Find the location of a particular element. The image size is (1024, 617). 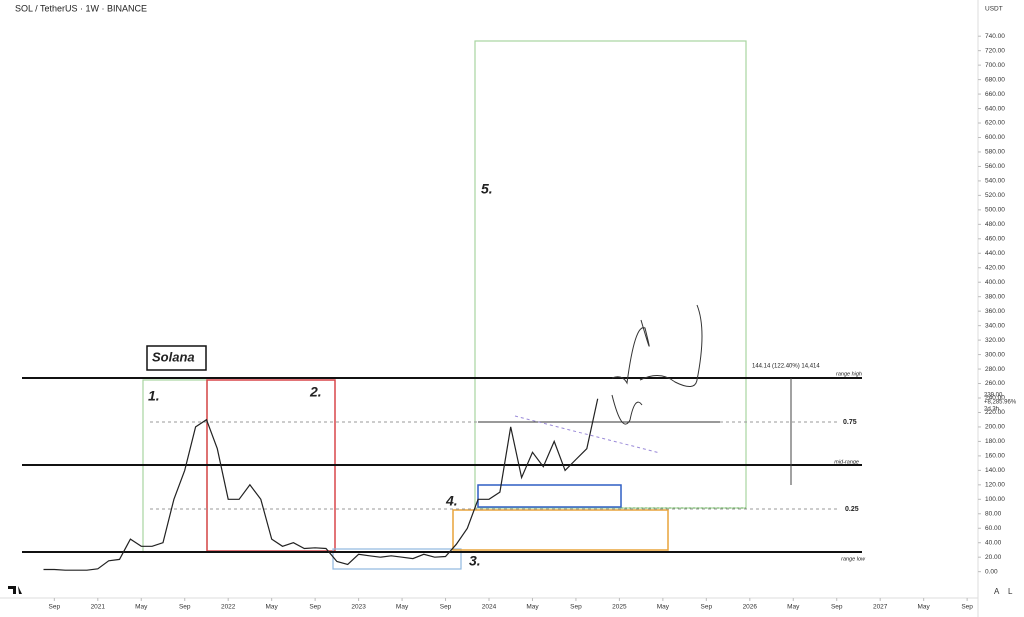

annotation: 2. is located at coordinates (315, 392).